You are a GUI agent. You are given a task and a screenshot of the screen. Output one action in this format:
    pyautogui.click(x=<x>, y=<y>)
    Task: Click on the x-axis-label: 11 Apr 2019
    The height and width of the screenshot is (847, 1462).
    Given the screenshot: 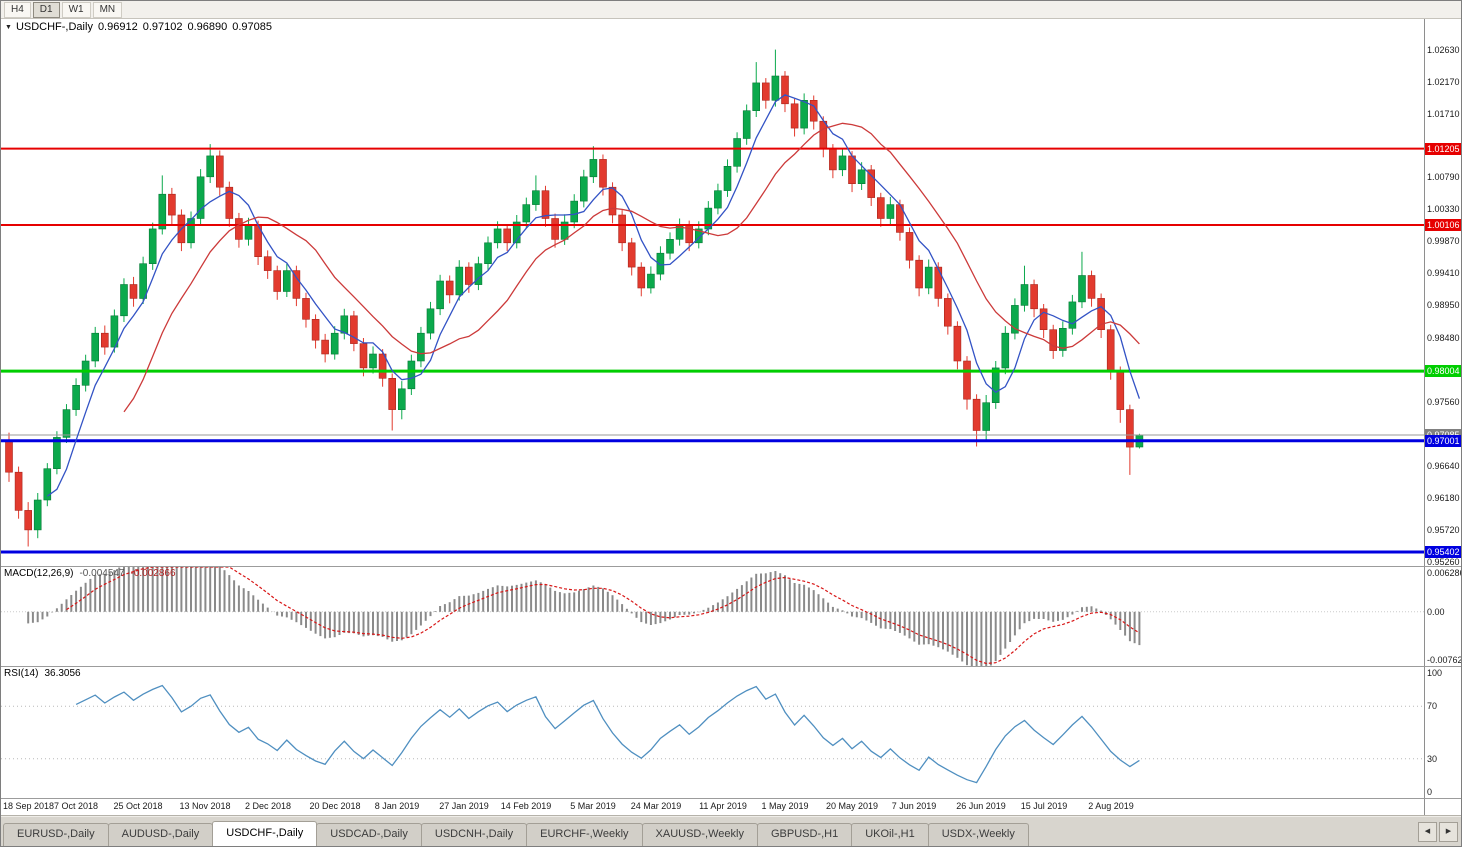 What is the action you would take?
    pyautogui.click(x=723, y=806)
    